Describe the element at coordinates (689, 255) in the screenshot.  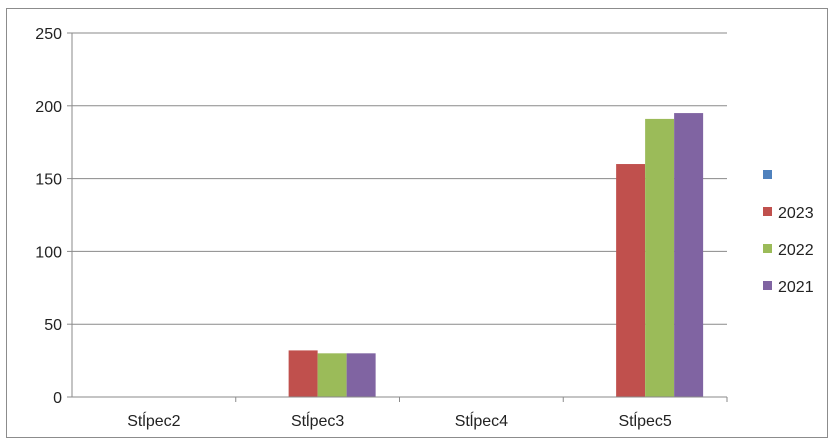
I see `bar-2021-Stĺpec5` at that location.